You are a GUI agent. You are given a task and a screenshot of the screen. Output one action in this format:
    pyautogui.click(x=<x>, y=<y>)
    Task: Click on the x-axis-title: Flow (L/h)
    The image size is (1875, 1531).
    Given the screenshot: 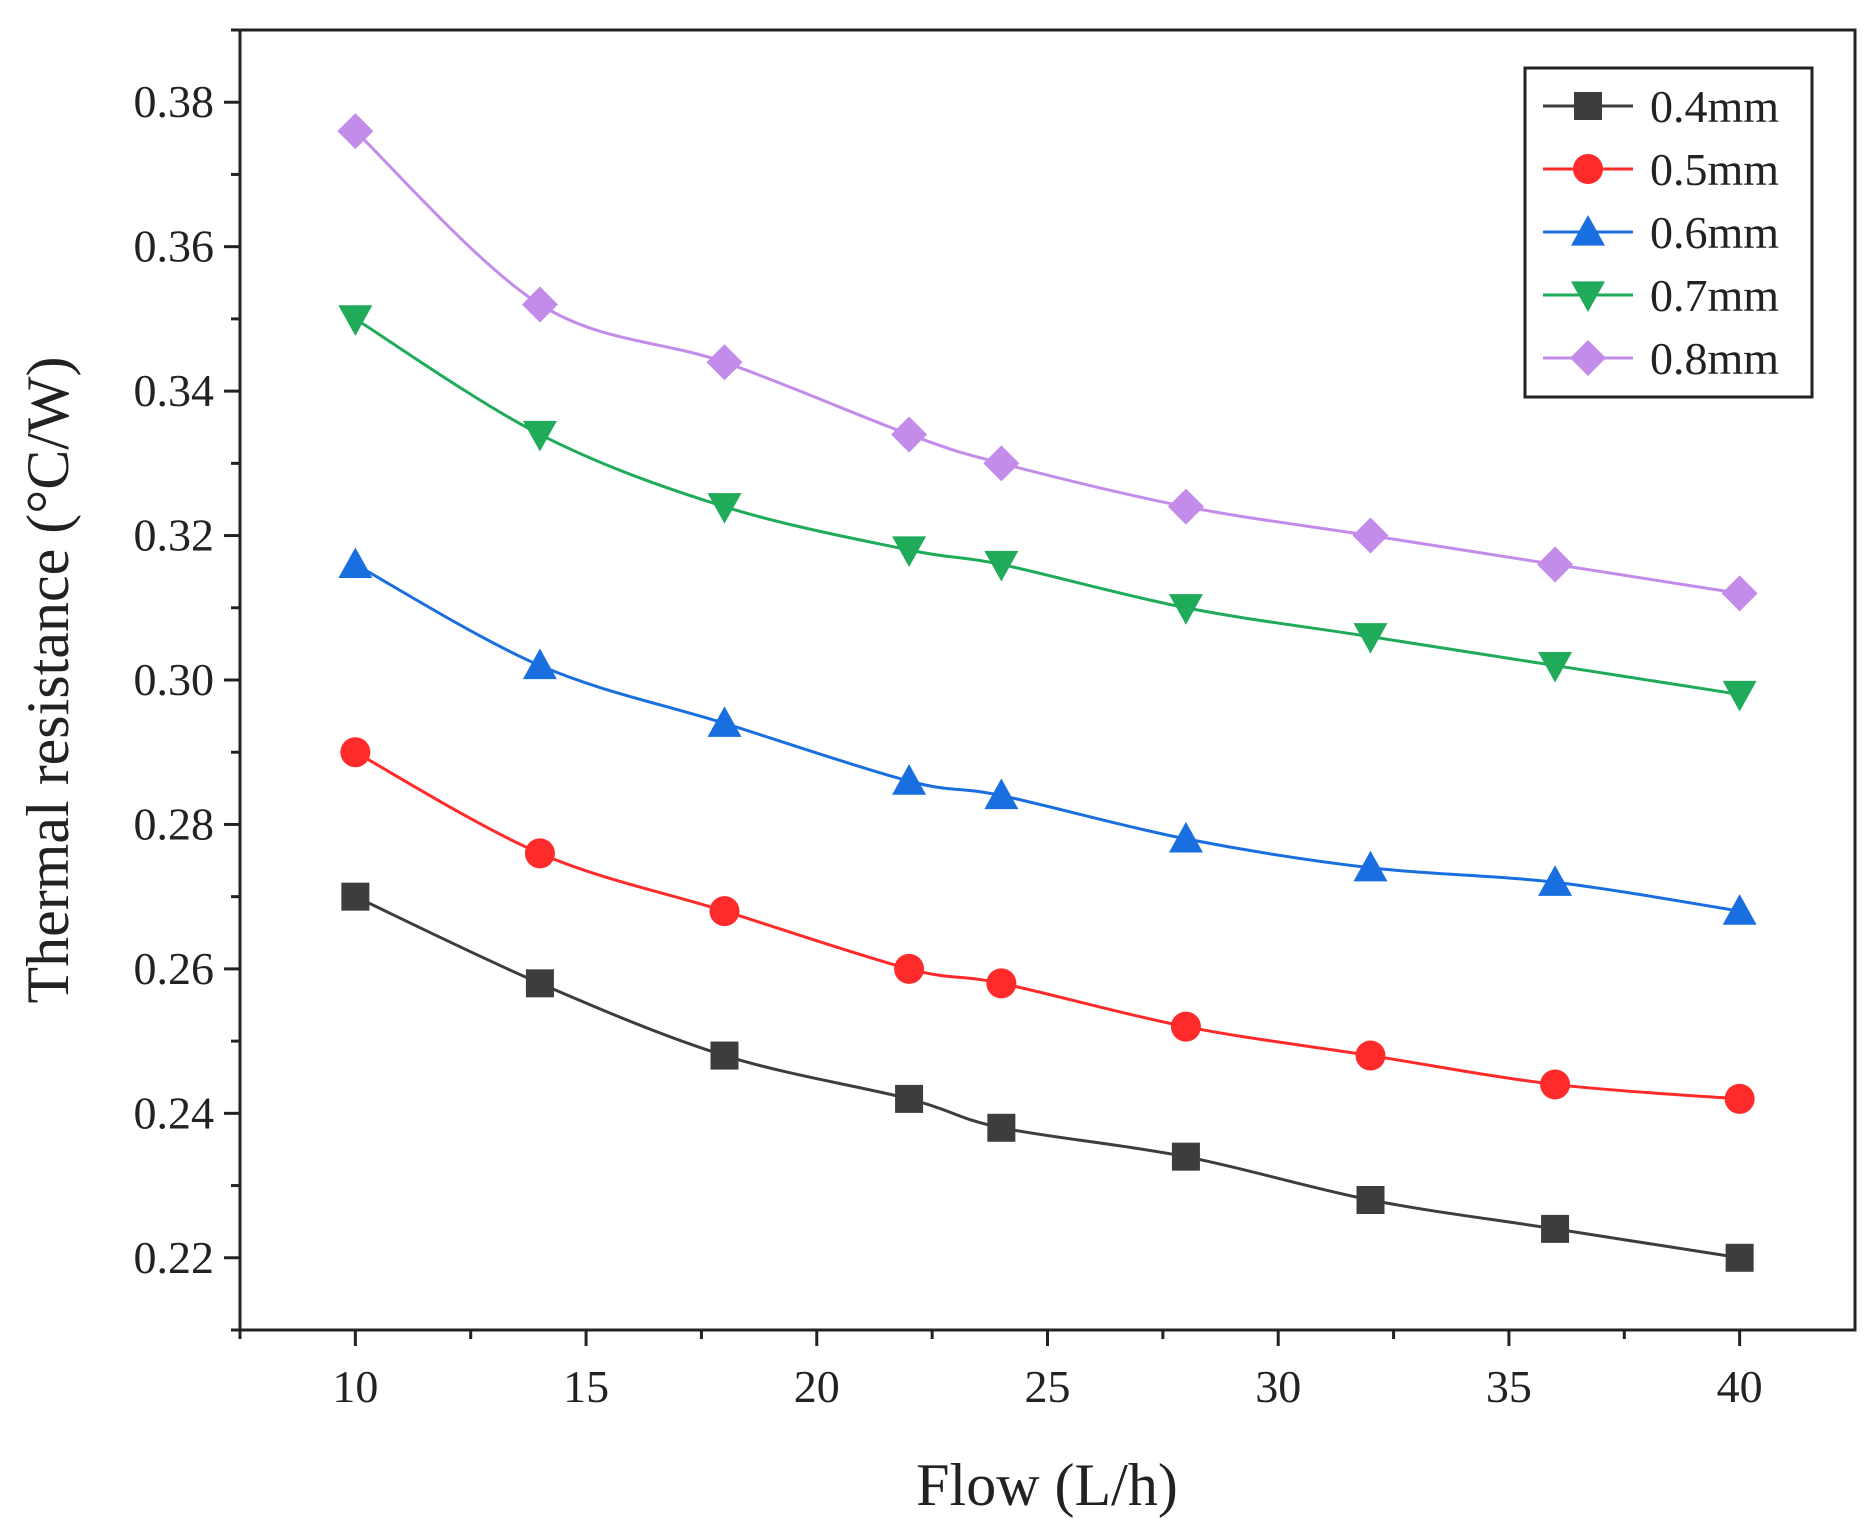 What is the action you would take?
    pyautogui.click(x=1047, y=1485)
    